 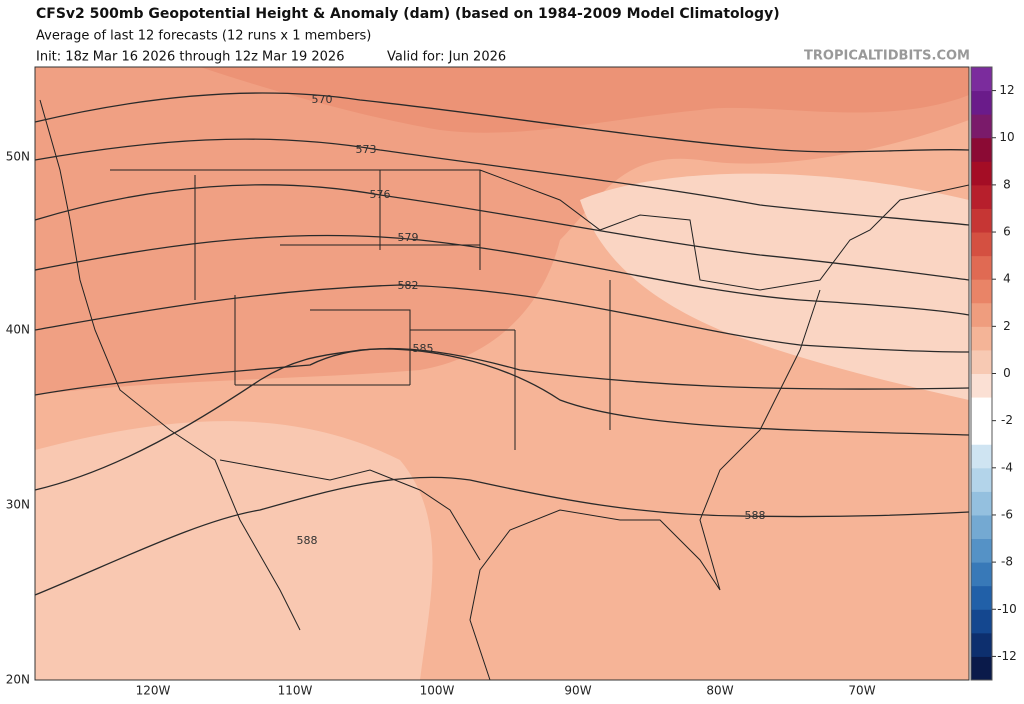 What do you see at coordinates (577, 691) in the screenshot?
I see `lon-label: 90W` at bounding box center [577, 691].